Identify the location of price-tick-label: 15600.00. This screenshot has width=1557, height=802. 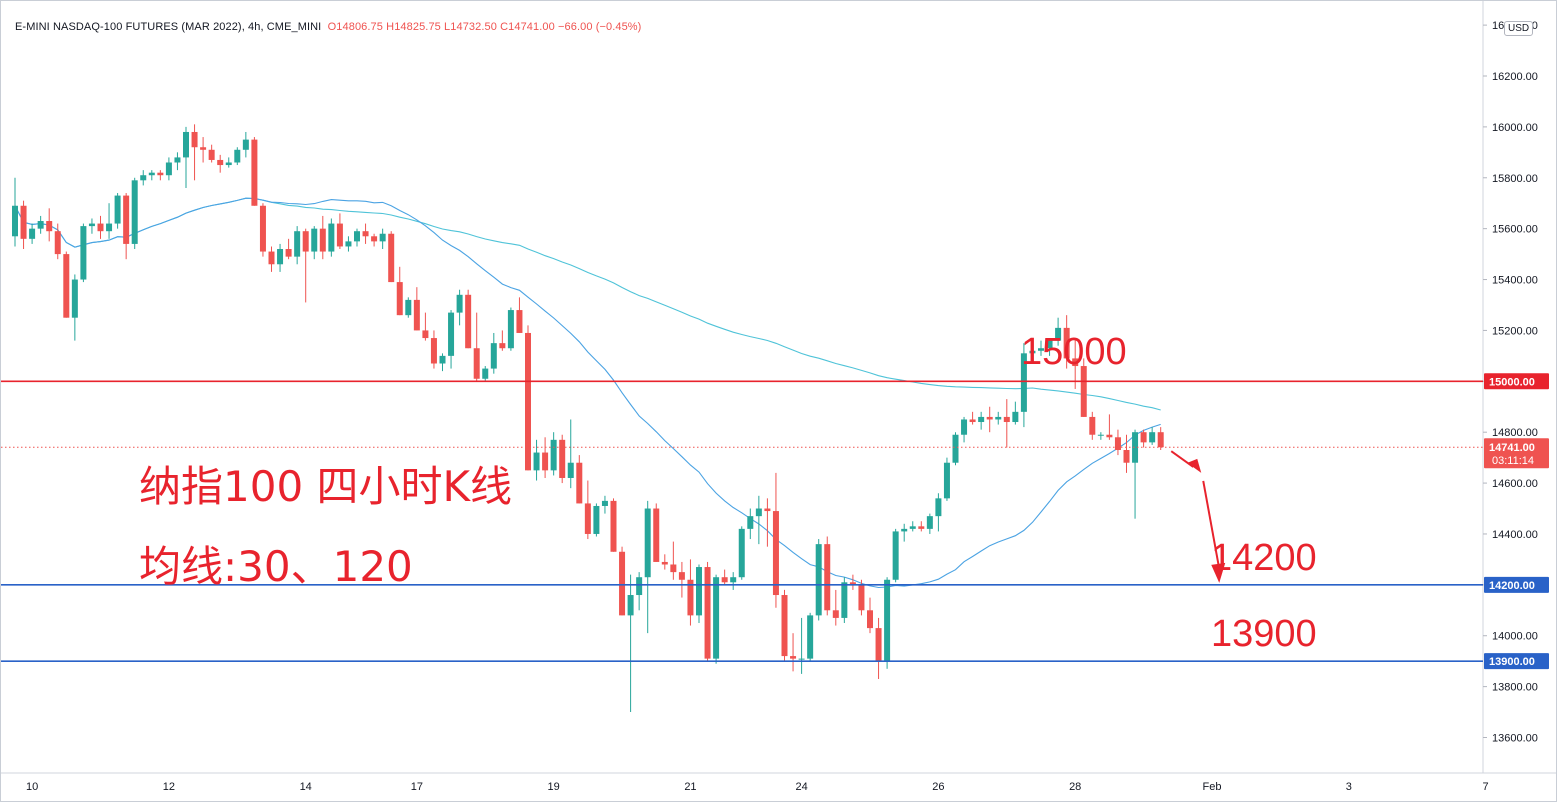
(1515, 230).